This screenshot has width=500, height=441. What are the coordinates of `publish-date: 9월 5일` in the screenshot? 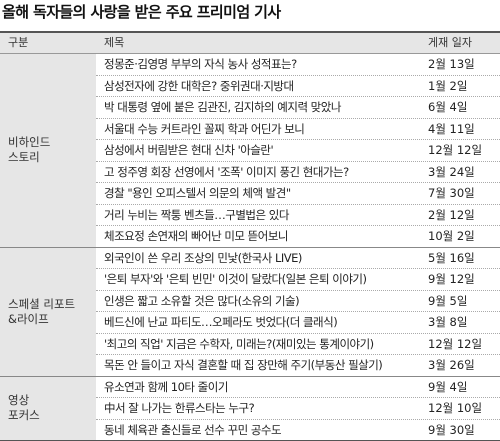 It's located at (448, 300).